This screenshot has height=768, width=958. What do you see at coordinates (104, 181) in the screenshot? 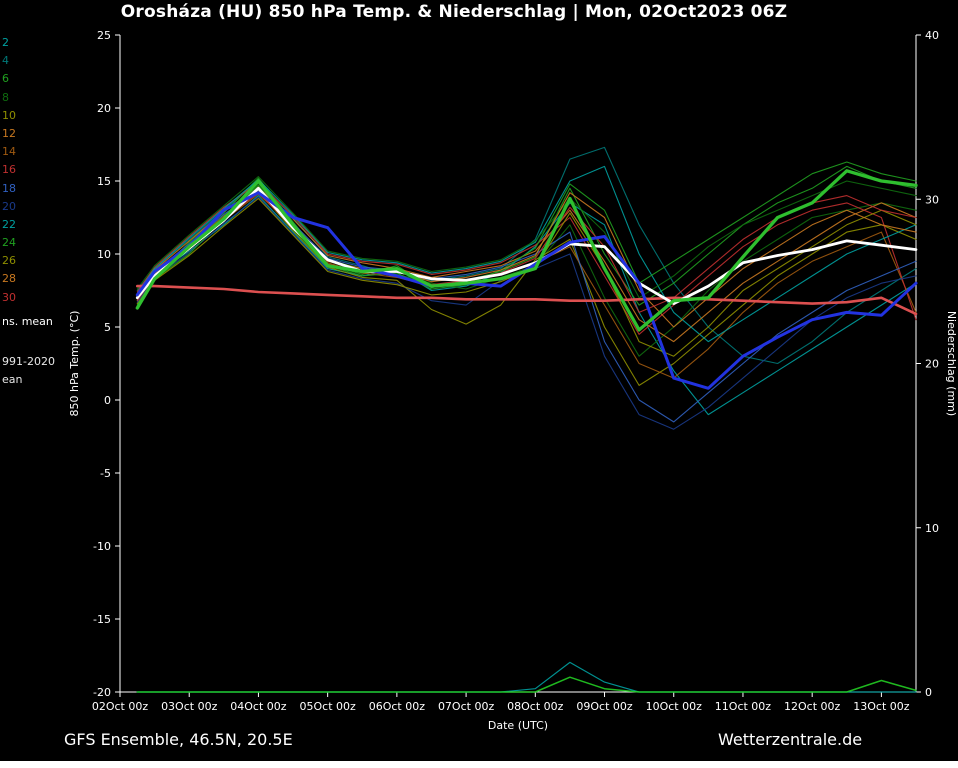
I see `y-left-tick-label: 15` at bounding box center [104, 181].